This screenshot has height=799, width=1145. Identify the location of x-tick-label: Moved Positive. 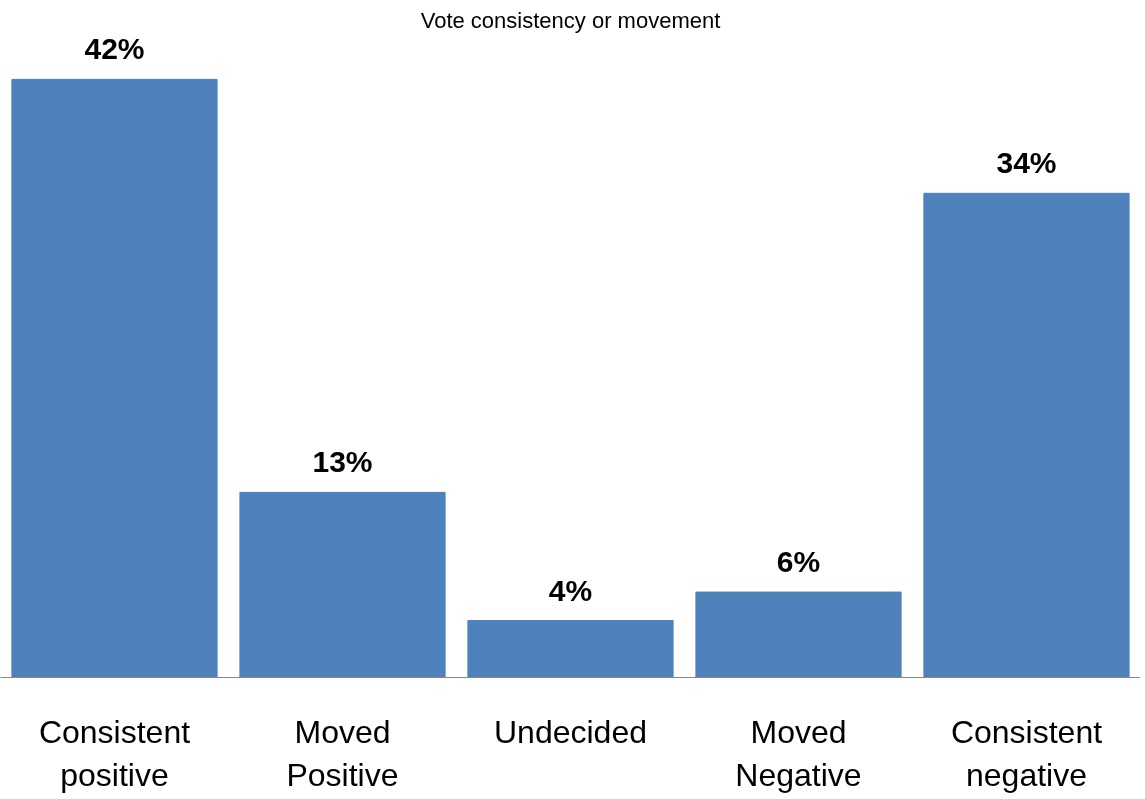
(342, 753).